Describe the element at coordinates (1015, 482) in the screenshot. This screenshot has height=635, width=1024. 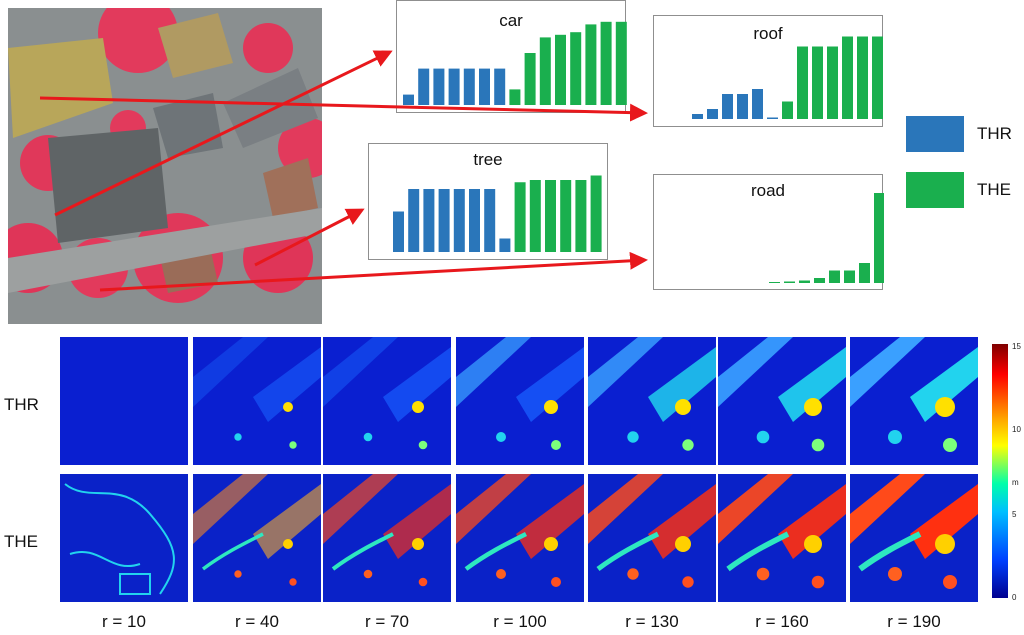
I see `colorbar-unit: m` at that location.